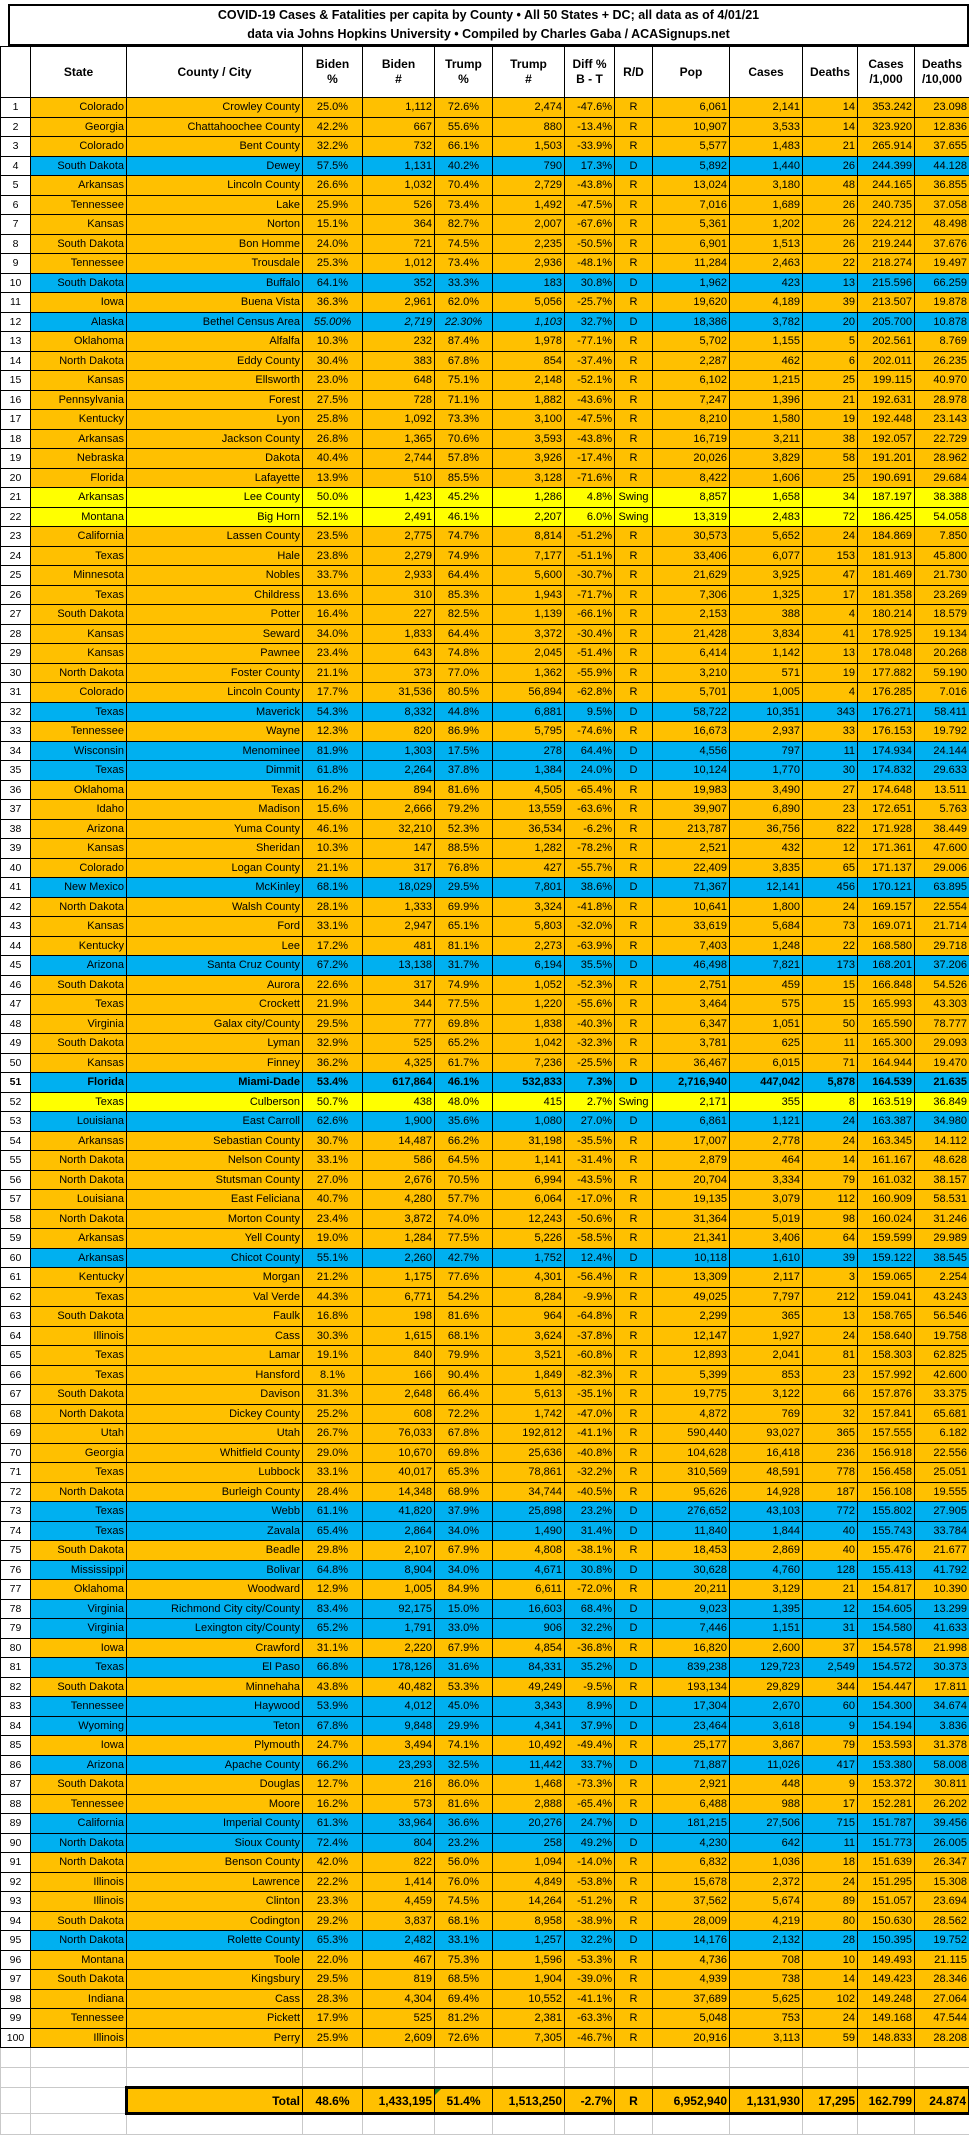  Describe the element at coordinates (766, 1765) in the screenshot. I see `cell-cases: 11,026` at that location.